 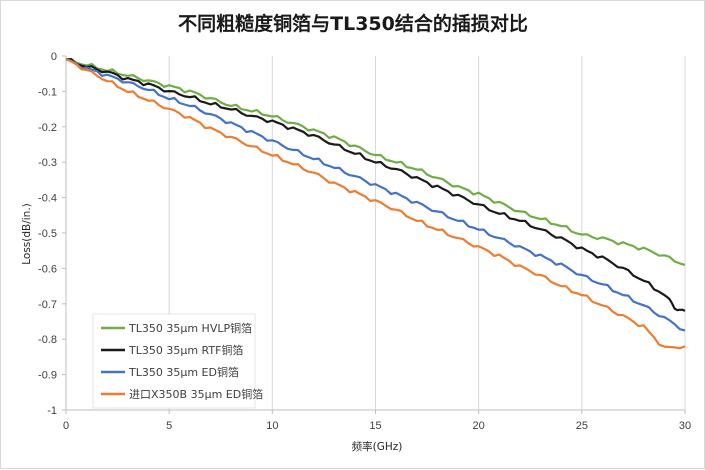 What do you see at coordinates (353, 23) in the screenshot?
I see `chart-title: 不同粗糙度铜箔与TL350结合的插损对比` at bounding box center [353, 23].